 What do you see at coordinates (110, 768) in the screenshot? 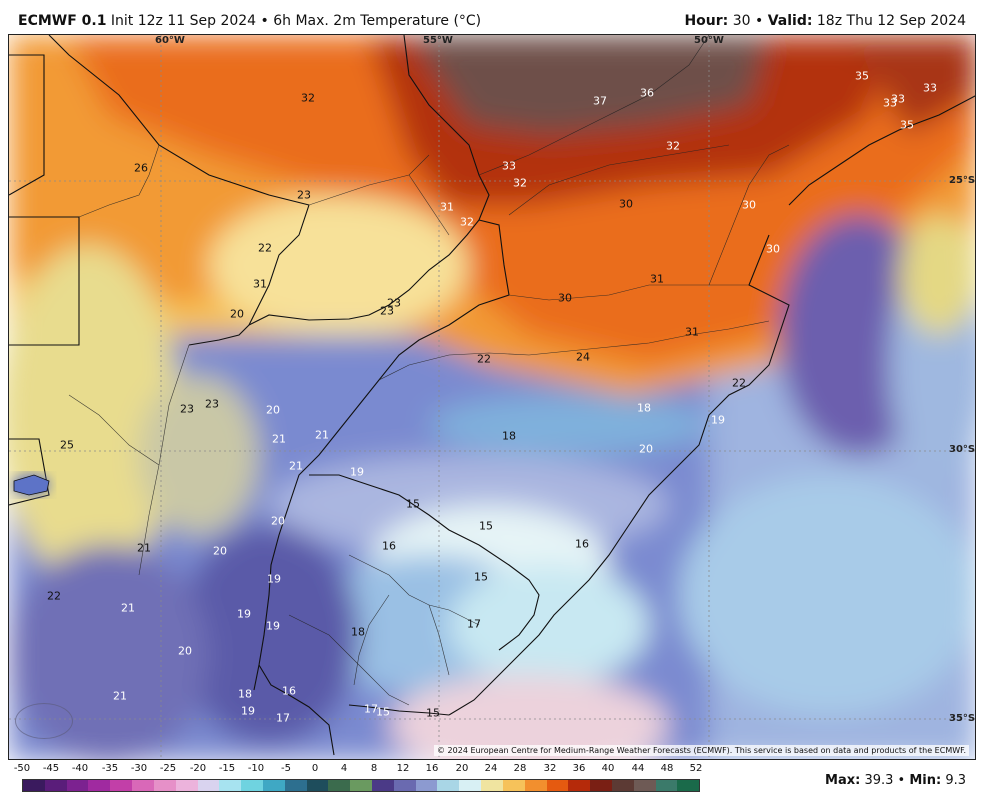
I see `colorbar-tick: -35` at bounding box center [110, 768].